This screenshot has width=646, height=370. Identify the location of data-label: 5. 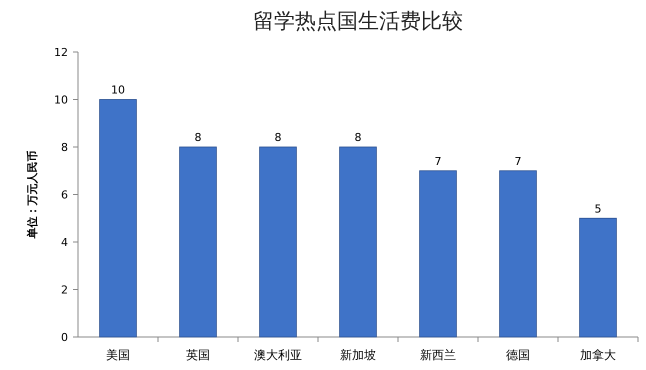
(598, 209).